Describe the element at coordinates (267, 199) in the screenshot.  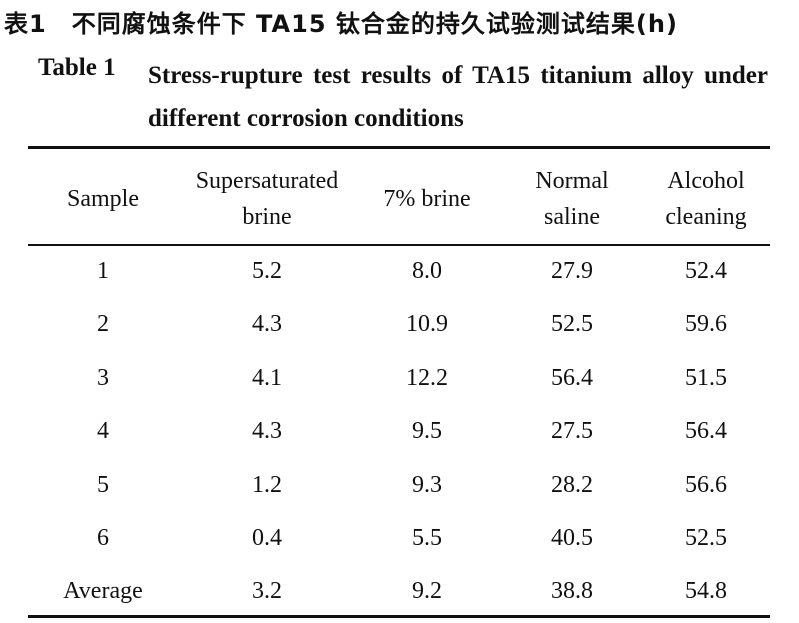
I see `header-cell: Supersaturated brine` at that location.